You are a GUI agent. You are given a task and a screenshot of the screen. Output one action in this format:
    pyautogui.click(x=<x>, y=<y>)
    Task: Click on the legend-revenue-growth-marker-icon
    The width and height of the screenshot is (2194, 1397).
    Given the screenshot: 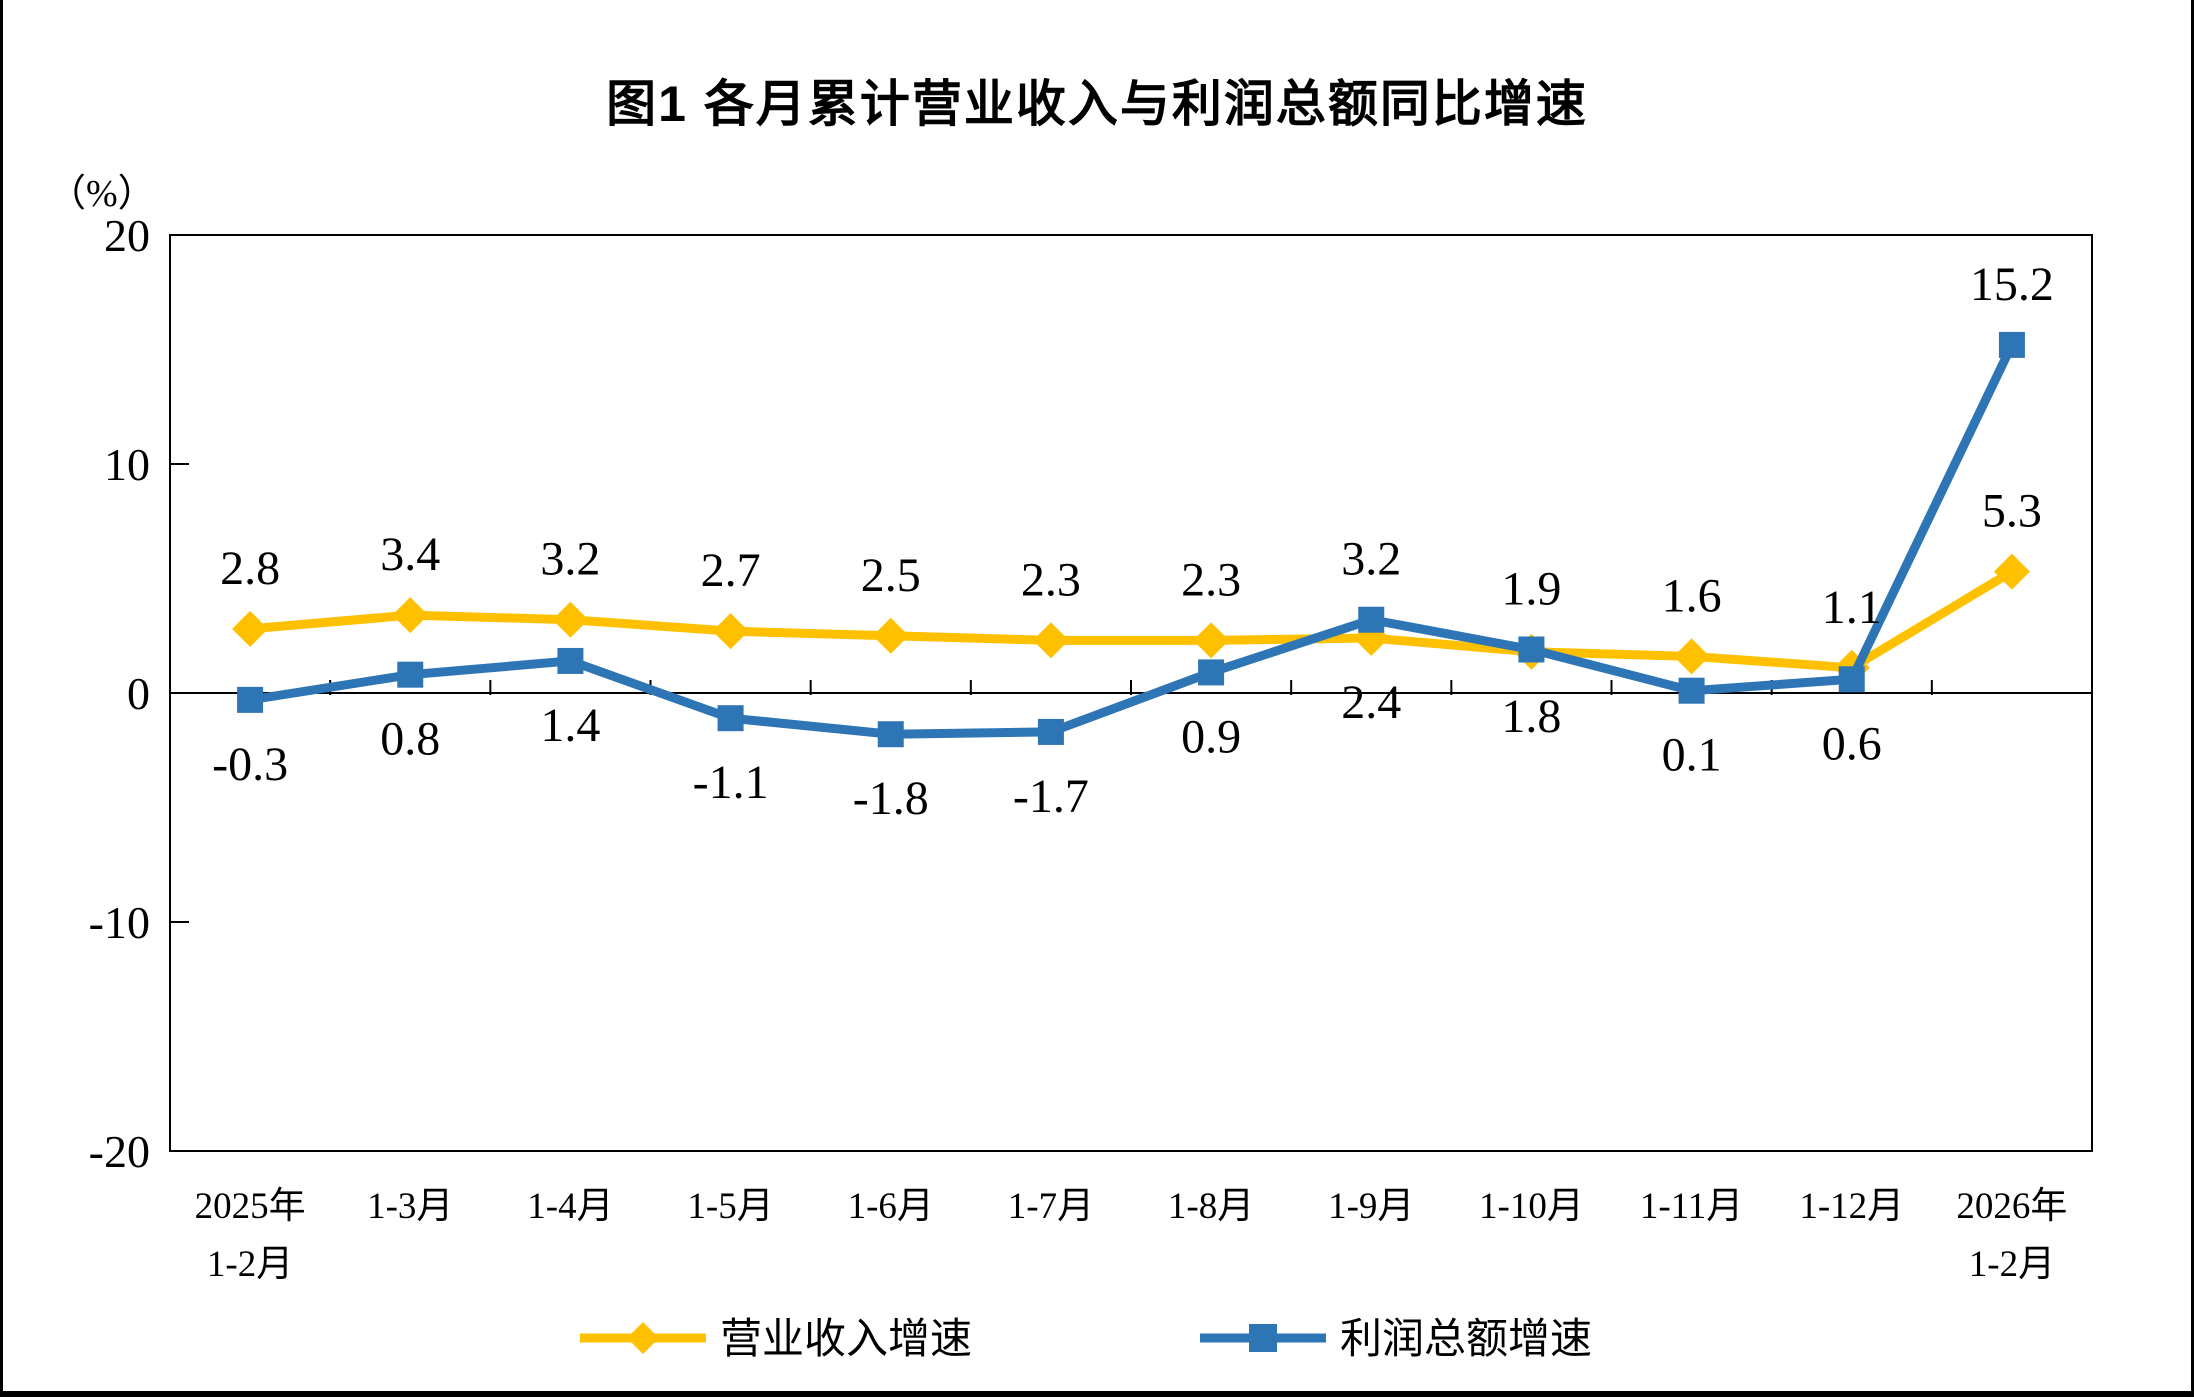 What is the action you would take?
    pyautogui.click(x=643, y=1338)
    